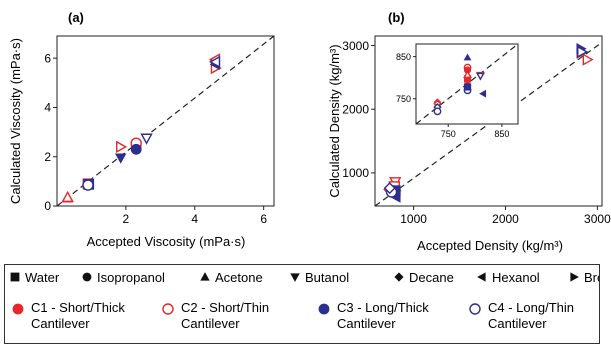  Describe the element at coordinates (87, 277) in the screenshot. I see `legend-circle-icon` at that location.